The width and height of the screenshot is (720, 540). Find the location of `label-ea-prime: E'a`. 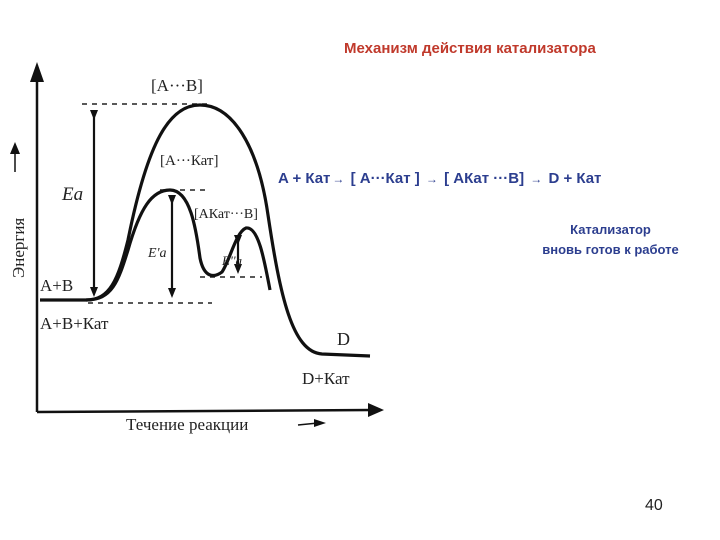

label-ea-prime: E'a is located at coordinates (157, 253).